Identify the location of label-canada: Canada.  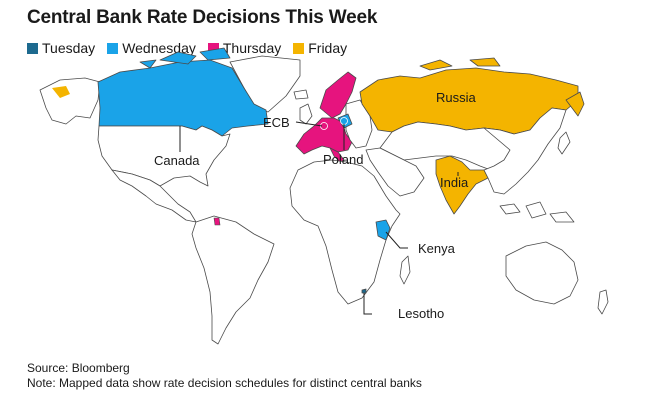
(177, 160).